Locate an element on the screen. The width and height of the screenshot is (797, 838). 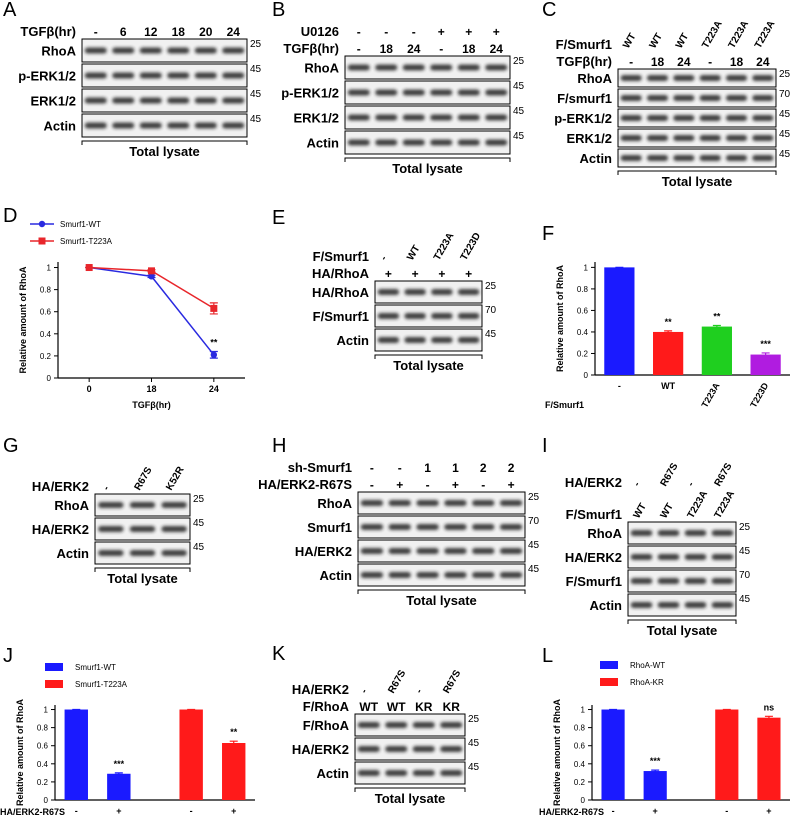
x-tick-label: + is located at coordinates (768, 811).